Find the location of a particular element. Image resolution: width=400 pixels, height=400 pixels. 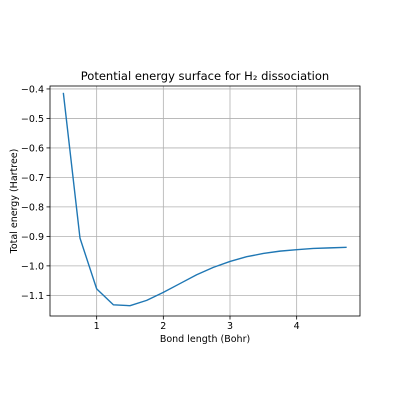

y-tick-label: −0.5 is located at coordinates (32, 119).